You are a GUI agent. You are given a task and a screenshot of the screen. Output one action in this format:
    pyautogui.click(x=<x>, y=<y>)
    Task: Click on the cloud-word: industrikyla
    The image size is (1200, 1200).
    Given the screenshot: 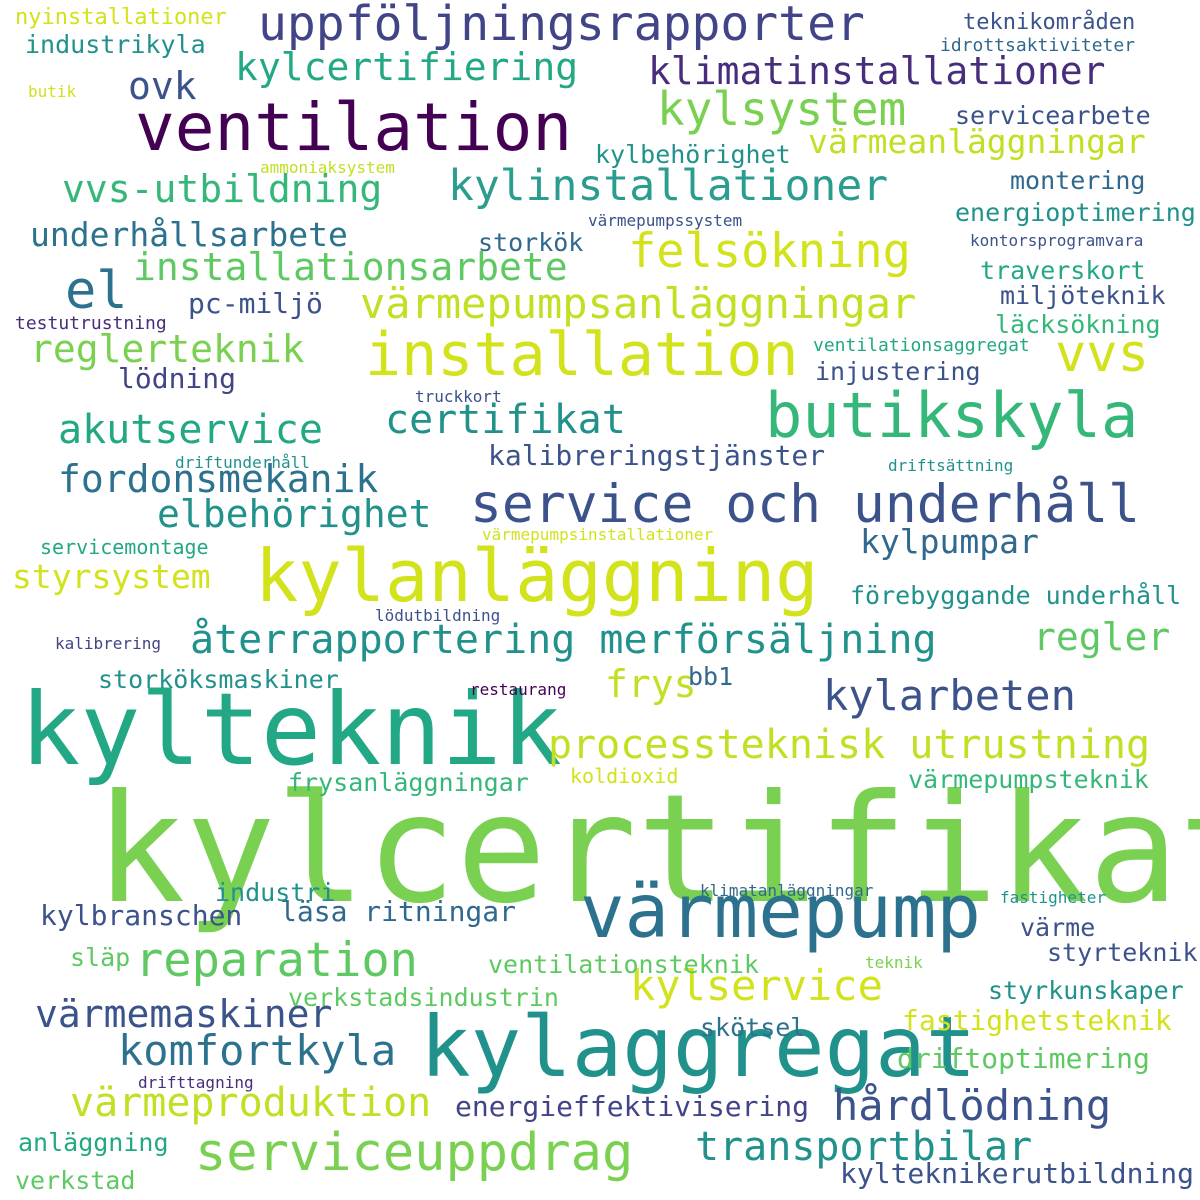 What is the action you would take?
    pyautogui.click(x=115, y=44)
    